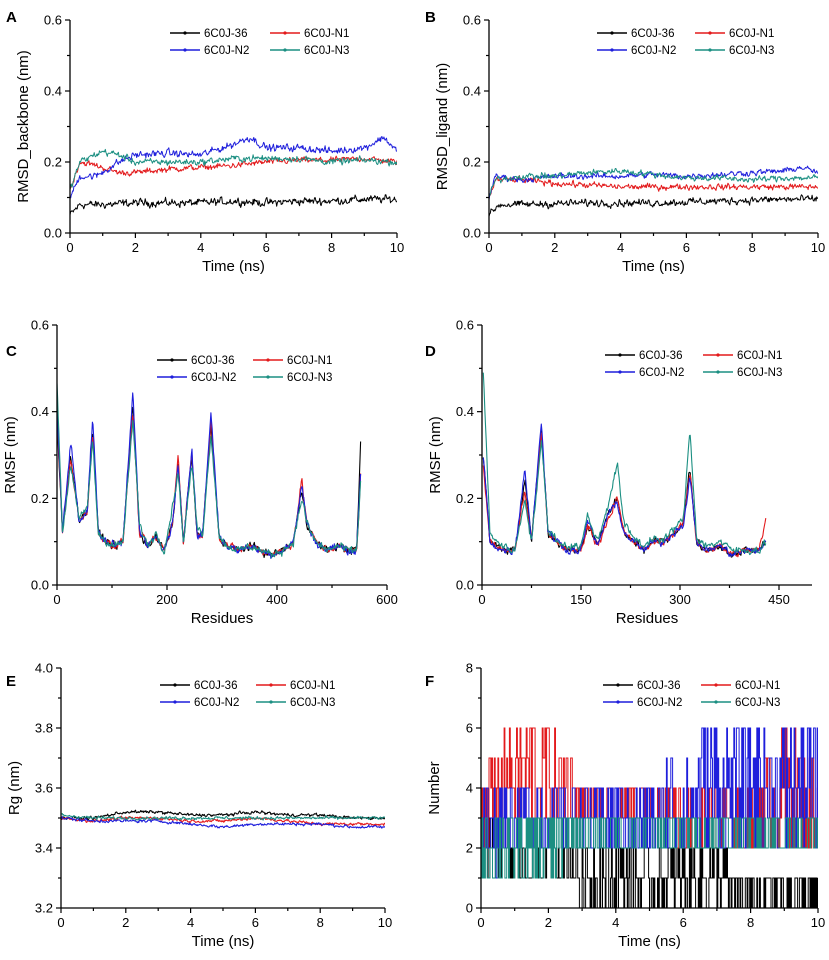 This screenshot has height=960, width=829. What do you see at coordinates (680, 599) in the screenshot?
I see `x-tick-label: 300` at bounding box center [680, 599].